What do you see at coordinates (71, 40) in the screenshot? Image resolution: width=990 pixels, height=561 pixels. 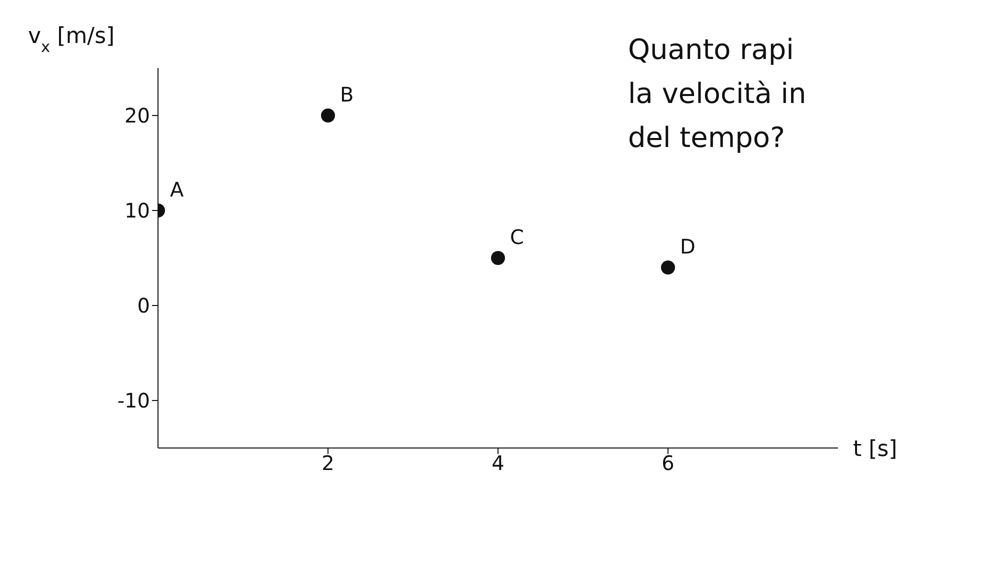 I see `y-axis-title: v$_{x}$ [m/s]` at bounding box center [71, 40].